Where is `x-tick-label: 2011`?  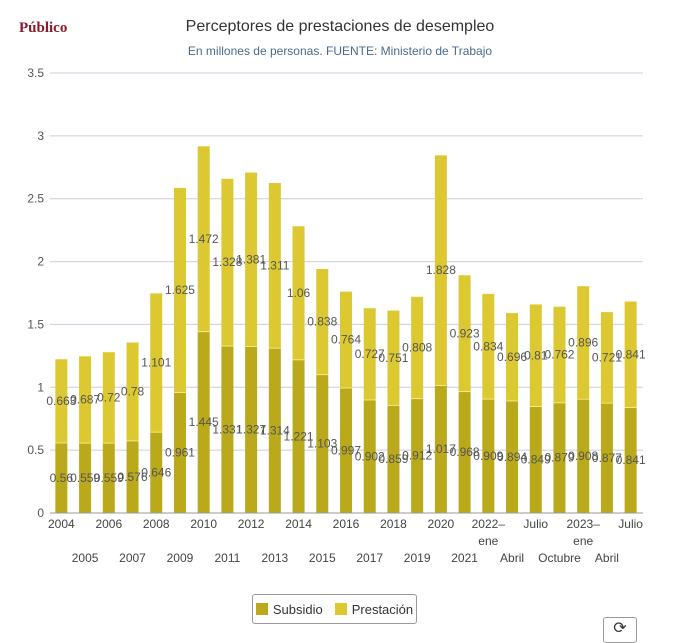 x-tick-label: 2011 is located at coordinates (227, 558).